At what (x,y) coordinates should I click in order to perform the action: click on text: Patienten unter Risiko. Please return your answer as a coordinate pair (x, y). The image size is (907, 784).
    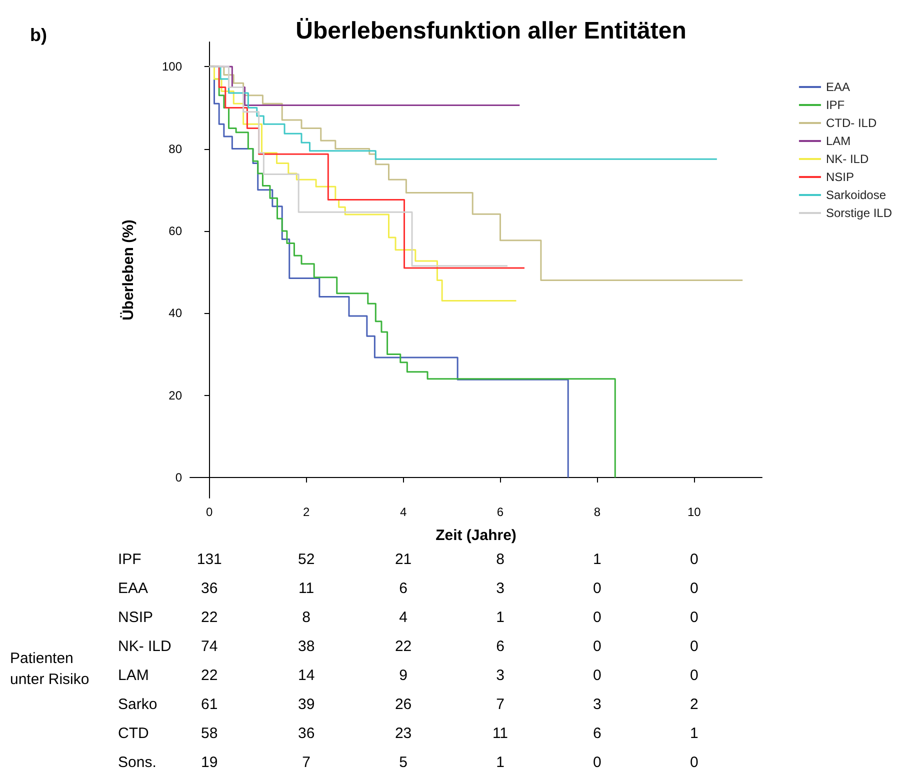
    Looking at the image, I should click on (50, 669).